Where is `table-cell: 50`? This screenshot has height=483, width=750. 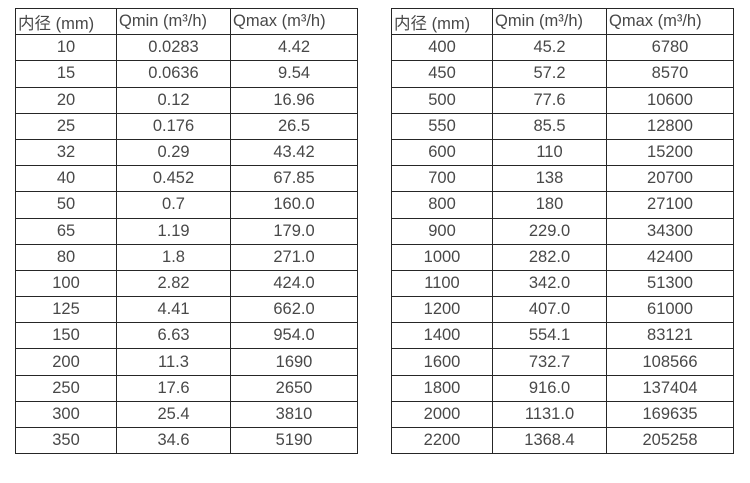
table-cell: 50 is located at coordinates (66, 205).